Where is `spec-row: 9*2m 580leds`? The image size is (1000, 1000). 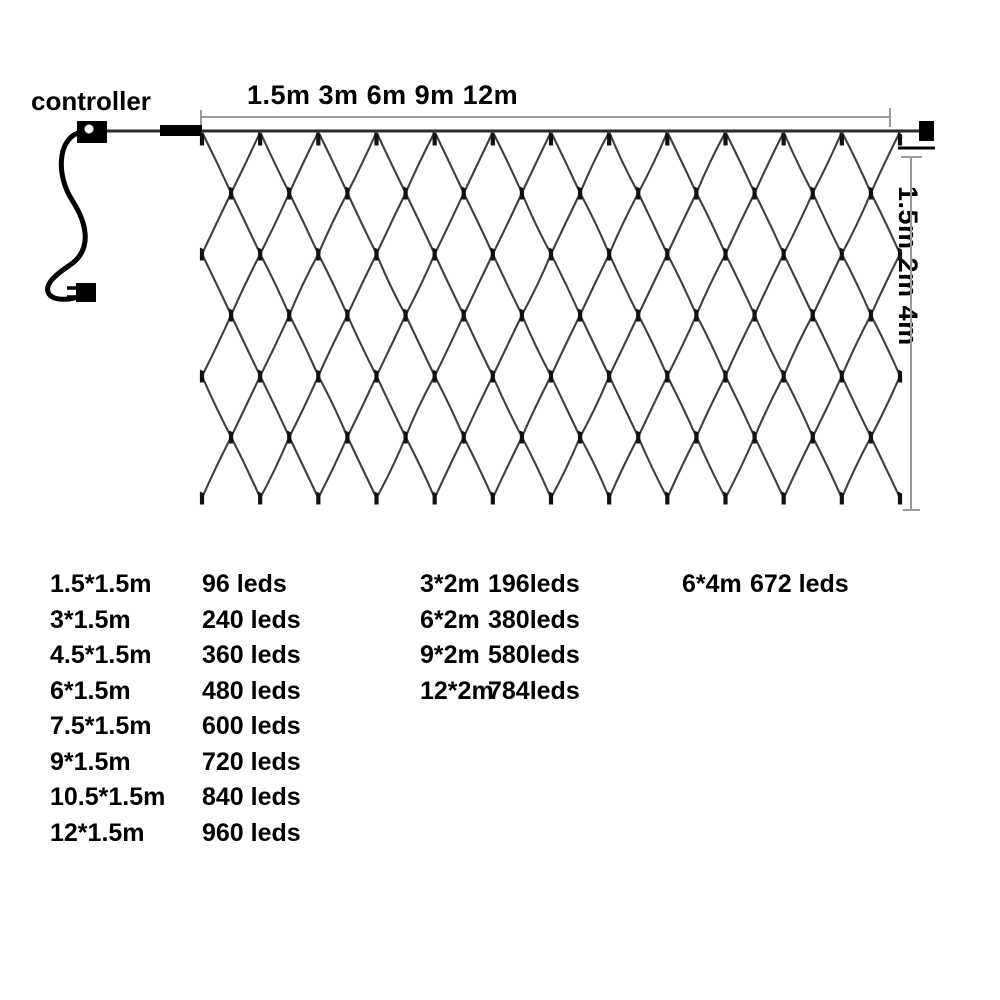
spec-row: 9*2m 580leds is located at coordinates (540, 659).